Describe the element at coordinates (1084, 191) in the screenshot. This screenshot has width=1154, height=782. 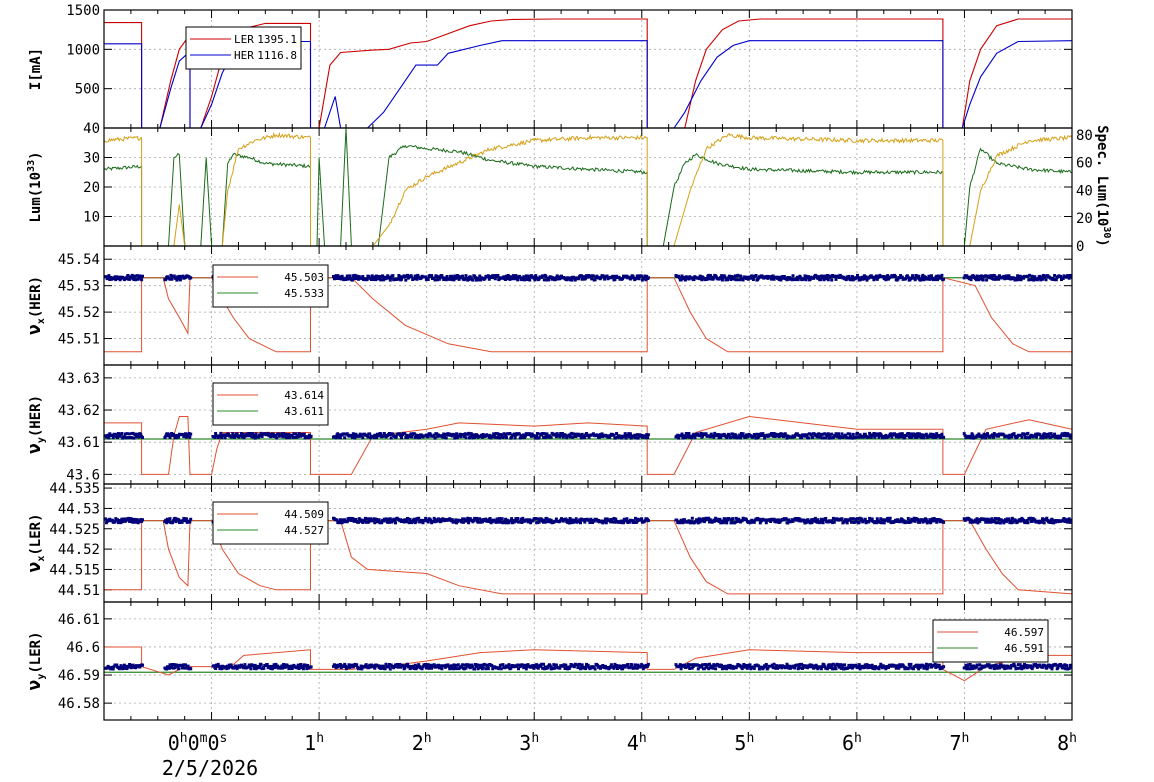
I see `y2-tick-label: 40` at that location.